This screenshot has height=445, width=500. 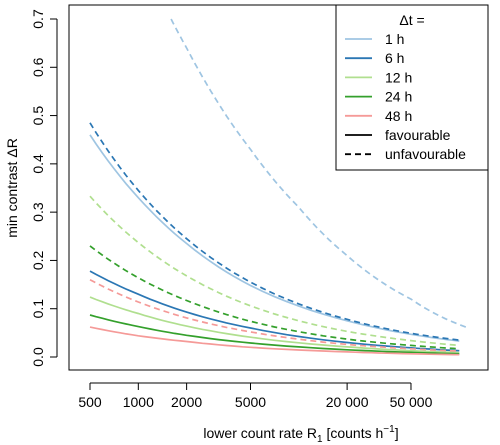 I want to click on legend-entry-label: unfavourable, so click(x=425, y=154).